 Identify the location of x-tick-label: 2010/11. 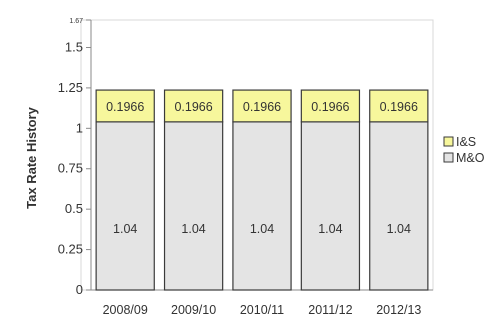
(262, 310).